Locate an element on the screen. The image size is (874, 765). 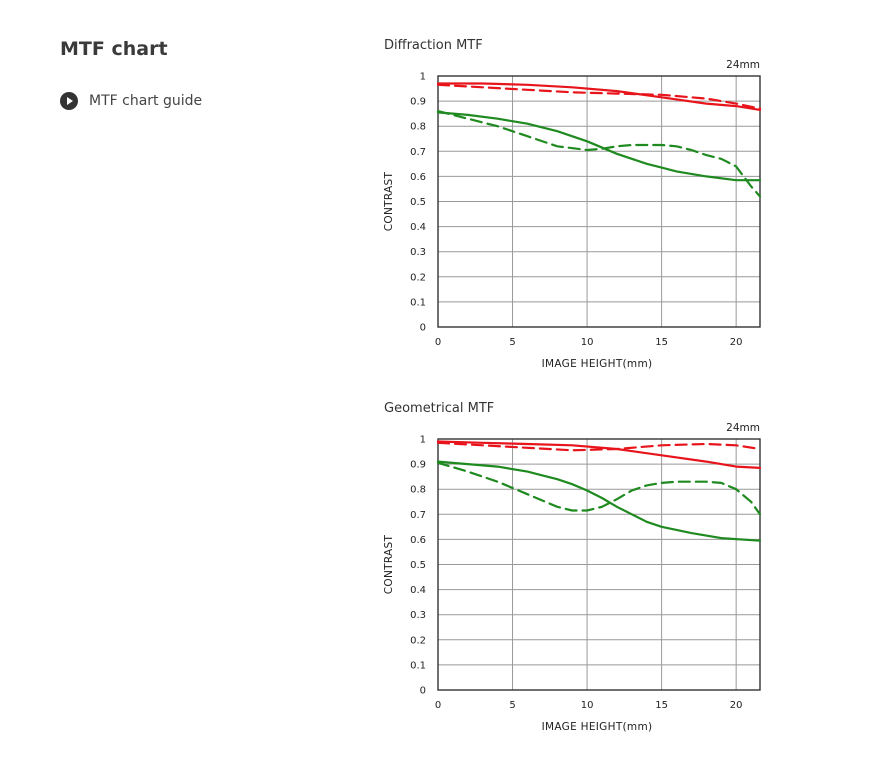
chart-title: Geometrical MTF is located at coordinates (439, 408).